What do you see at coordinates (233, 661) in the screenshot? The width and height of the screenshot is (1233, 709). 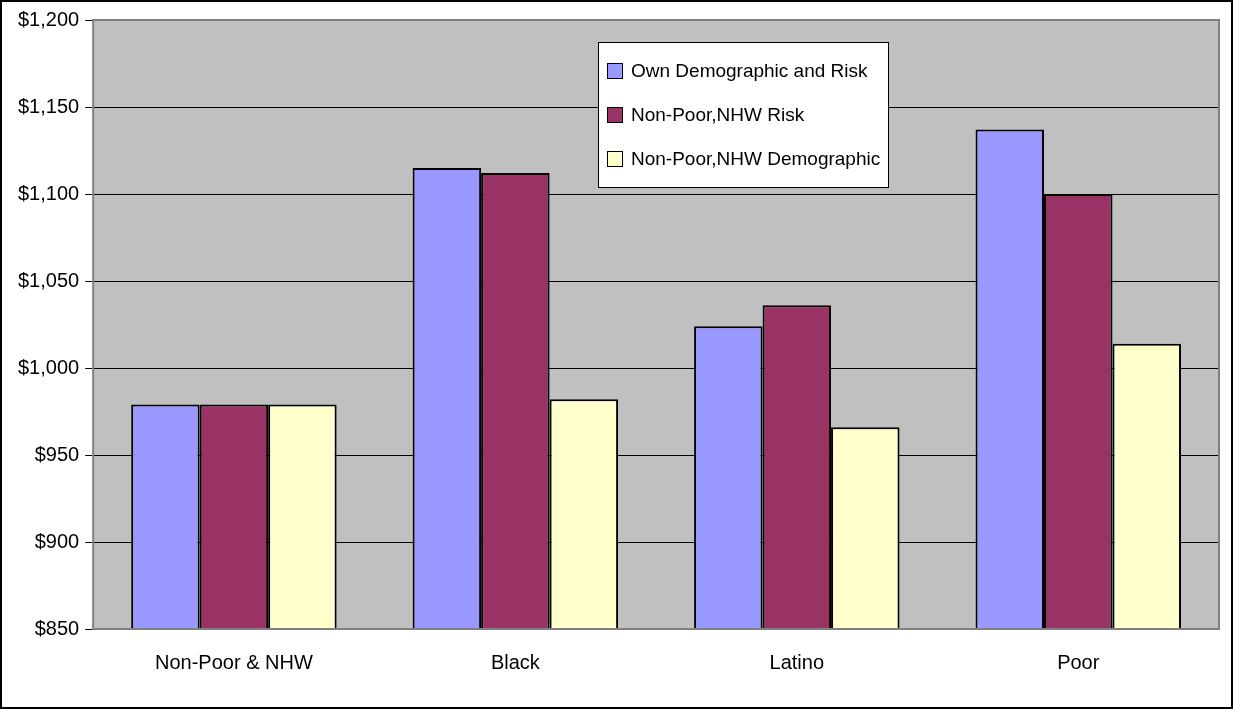 I see `x-tick-label: Non-Poor & NHW` at bounding box center [233, 661].